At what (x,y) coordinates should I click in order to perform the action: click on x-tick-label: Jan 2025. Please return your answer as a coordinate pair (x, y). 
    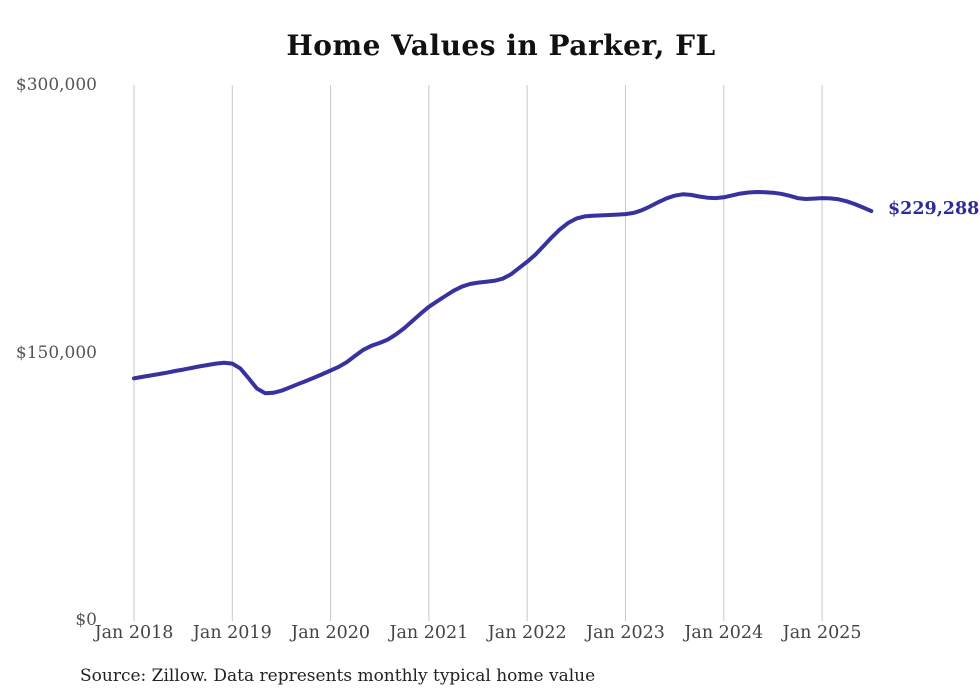
    Looking at the image, I should click on (822, 633).